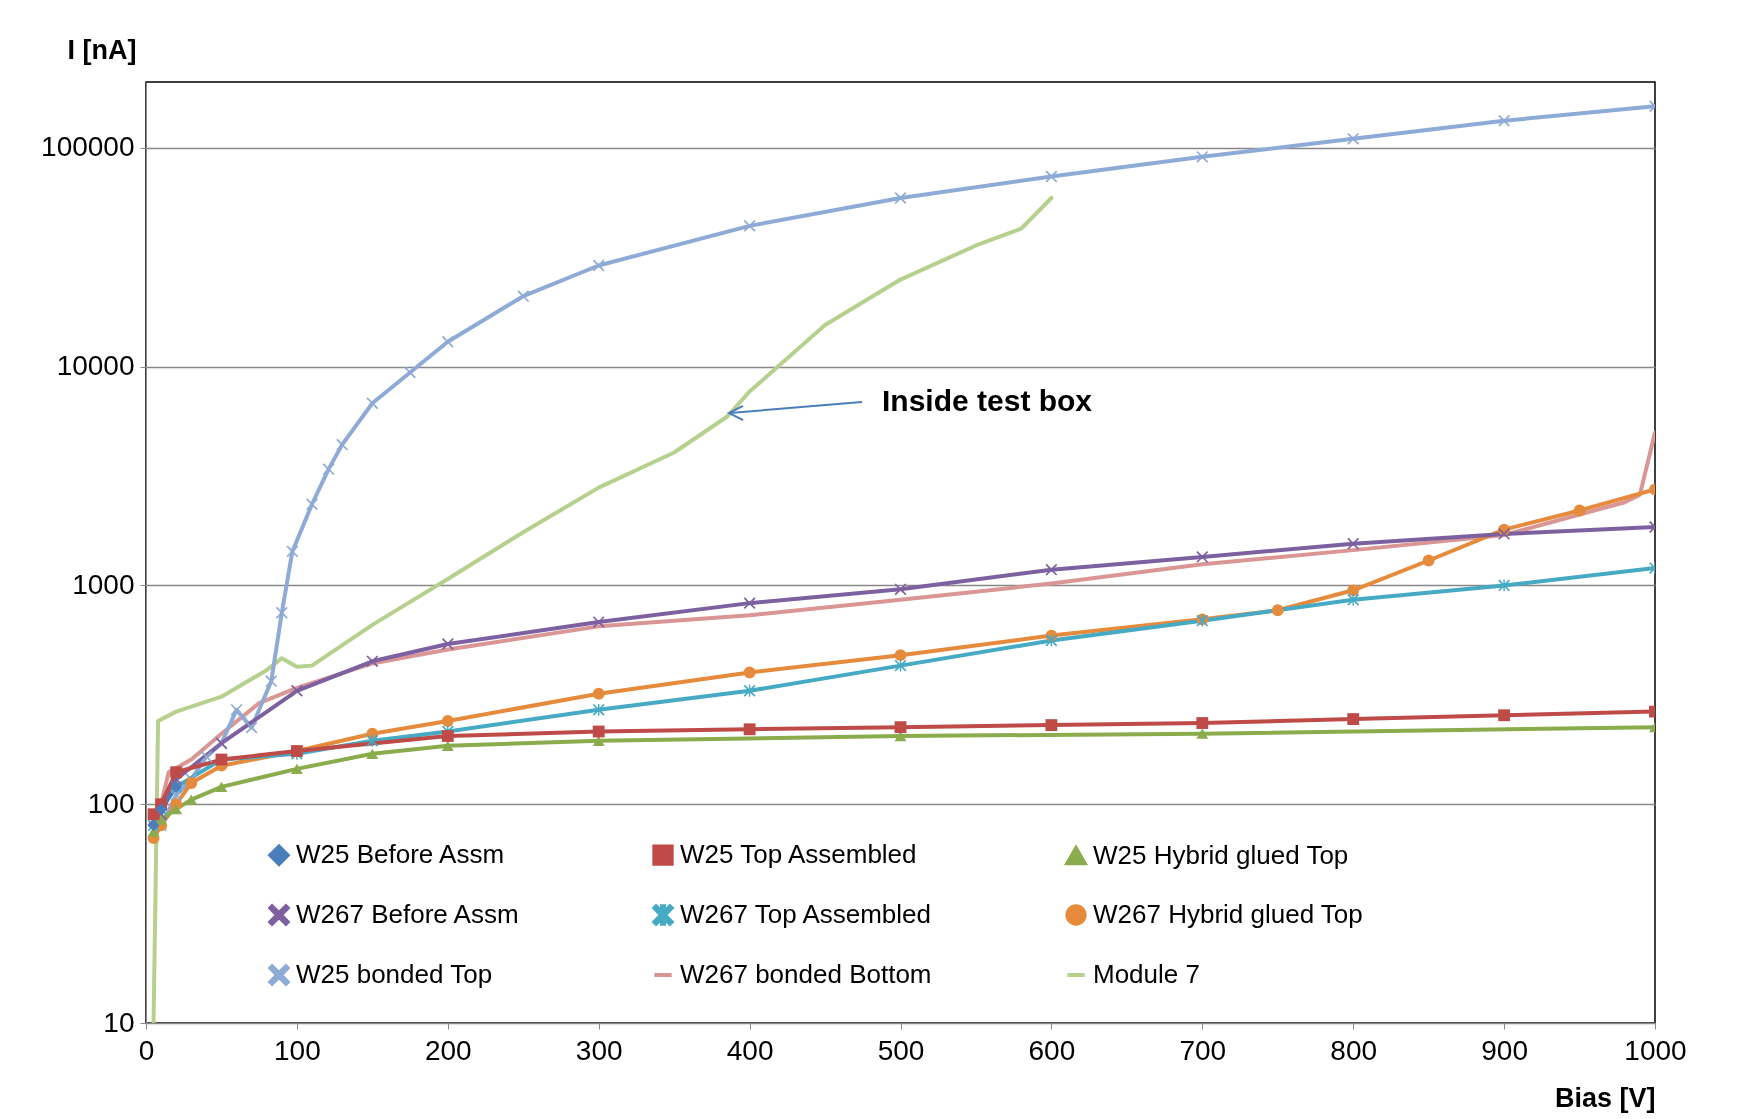 This screenshot has width=1751, height=1119. What do you see at coordinates (111, 803) in the screenshot?
I see `y-tick-label: 100` at bounding box center [111, 803].